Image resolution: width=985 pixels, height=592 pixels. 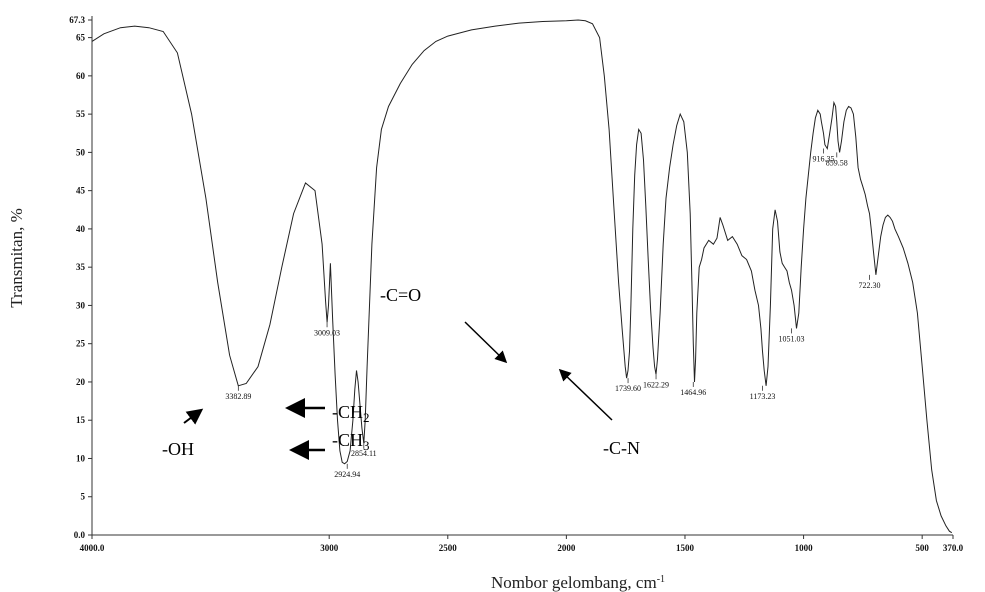 I want to click on y-tick-label: 5, so click(x=83, y=497).